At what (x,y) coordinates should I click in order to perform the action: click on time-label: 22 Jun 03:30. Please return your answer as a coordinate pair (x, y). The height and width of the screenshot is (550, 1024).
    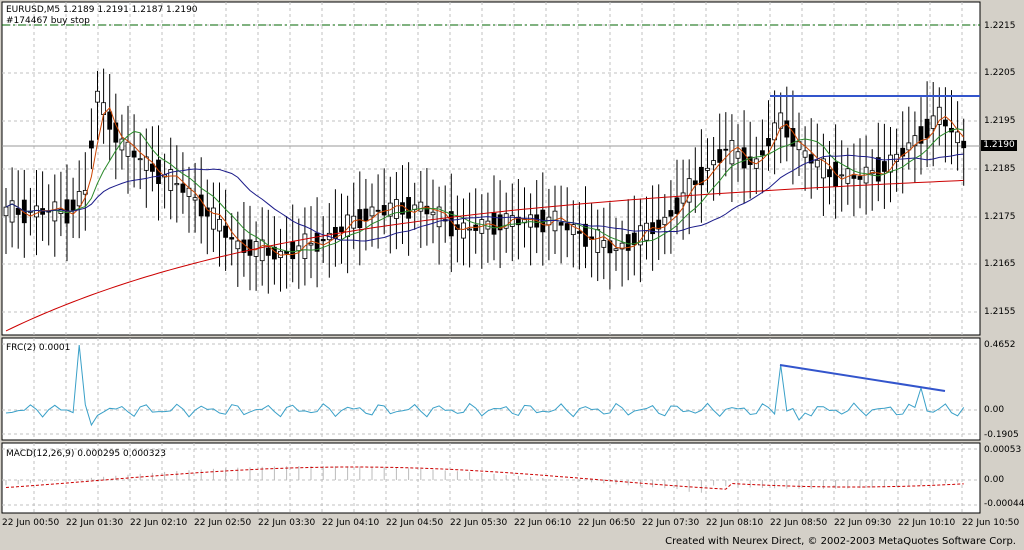
    Looking at the image, I should click on (287, 523).